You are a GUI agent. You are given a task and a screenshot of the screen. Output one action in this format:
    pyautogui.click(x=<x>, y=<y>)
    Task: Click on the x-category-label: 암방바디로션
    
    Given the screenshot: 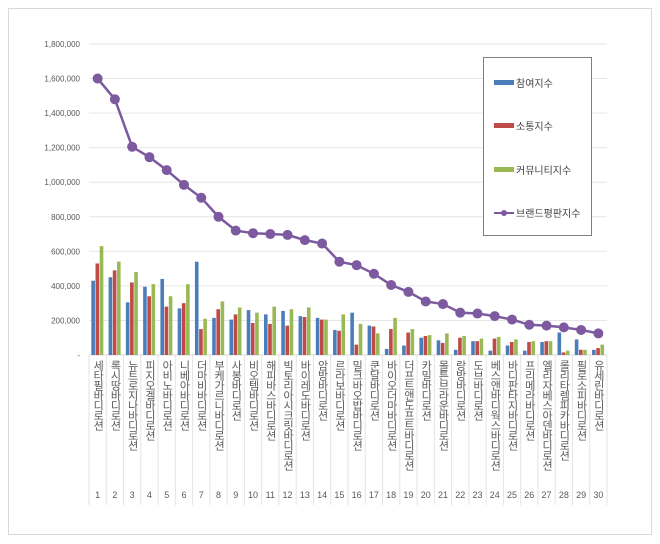 What is the action you would take?
    pyautogui.click(x=323, y=390)
    